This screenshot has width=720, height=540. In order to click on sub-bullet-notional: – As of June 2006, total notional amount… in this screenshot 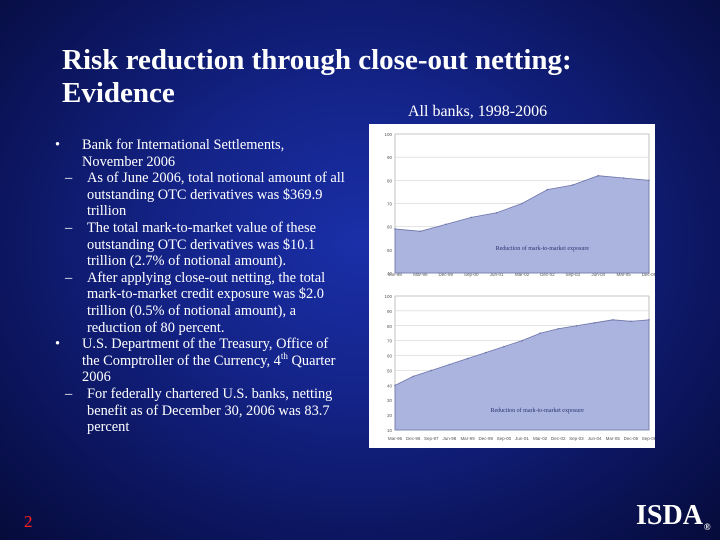, I will do `click(201, 195)`.